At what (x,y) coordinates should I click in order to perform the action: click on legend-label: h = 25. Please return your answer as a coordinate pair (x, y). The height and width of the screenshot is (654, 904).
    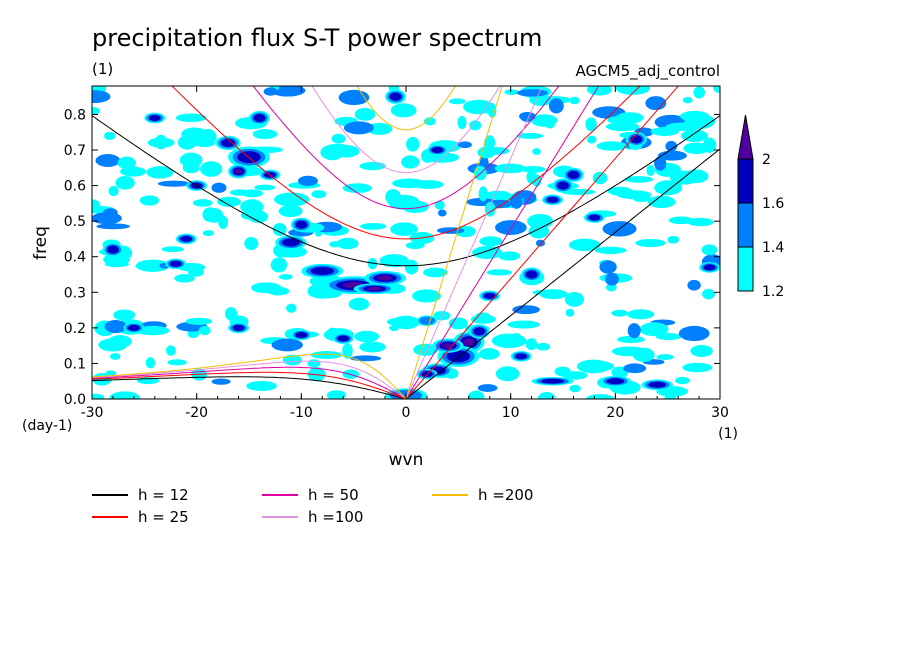
    Looking at the image, I should click on (163, 517).